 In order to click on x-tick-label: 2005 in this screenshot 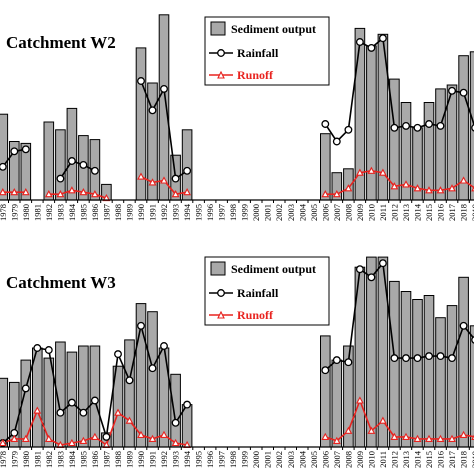, I will do `click(314, 212)`.